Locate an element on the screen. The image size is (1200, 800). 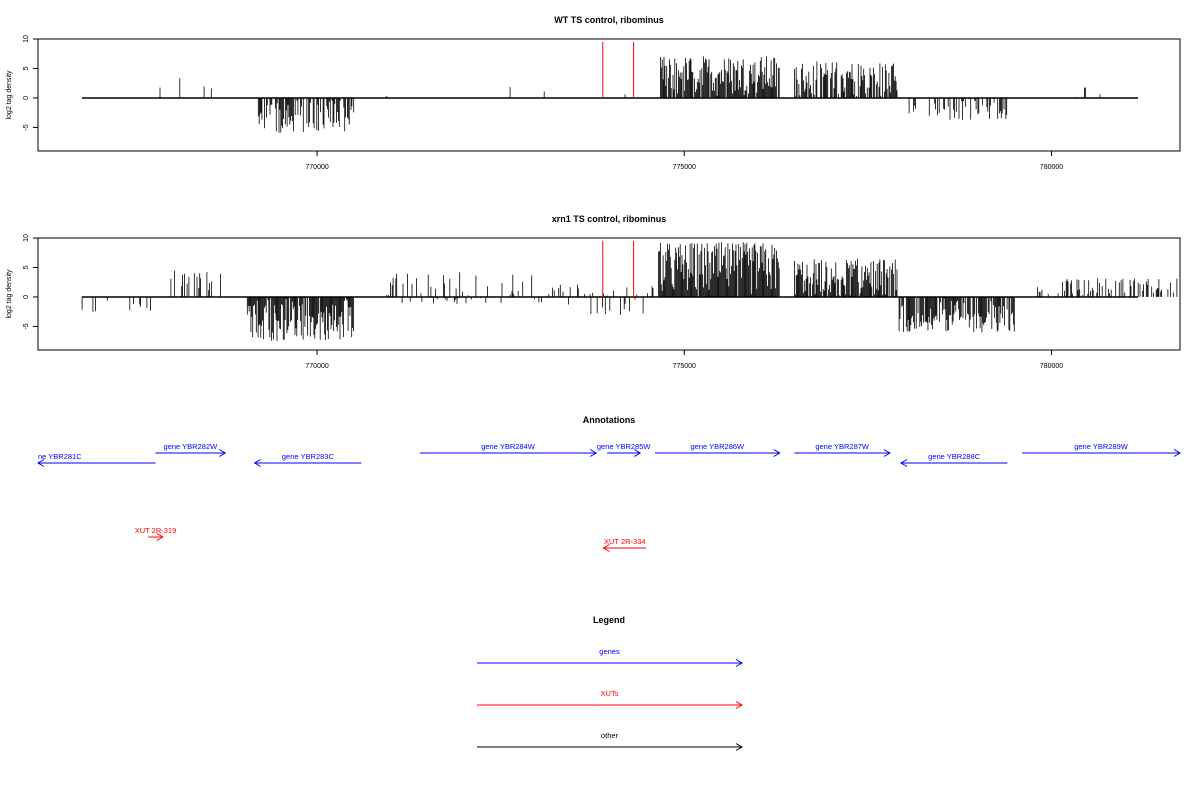
gene-label: gene YBR282W is located at coordinates (191, 446).